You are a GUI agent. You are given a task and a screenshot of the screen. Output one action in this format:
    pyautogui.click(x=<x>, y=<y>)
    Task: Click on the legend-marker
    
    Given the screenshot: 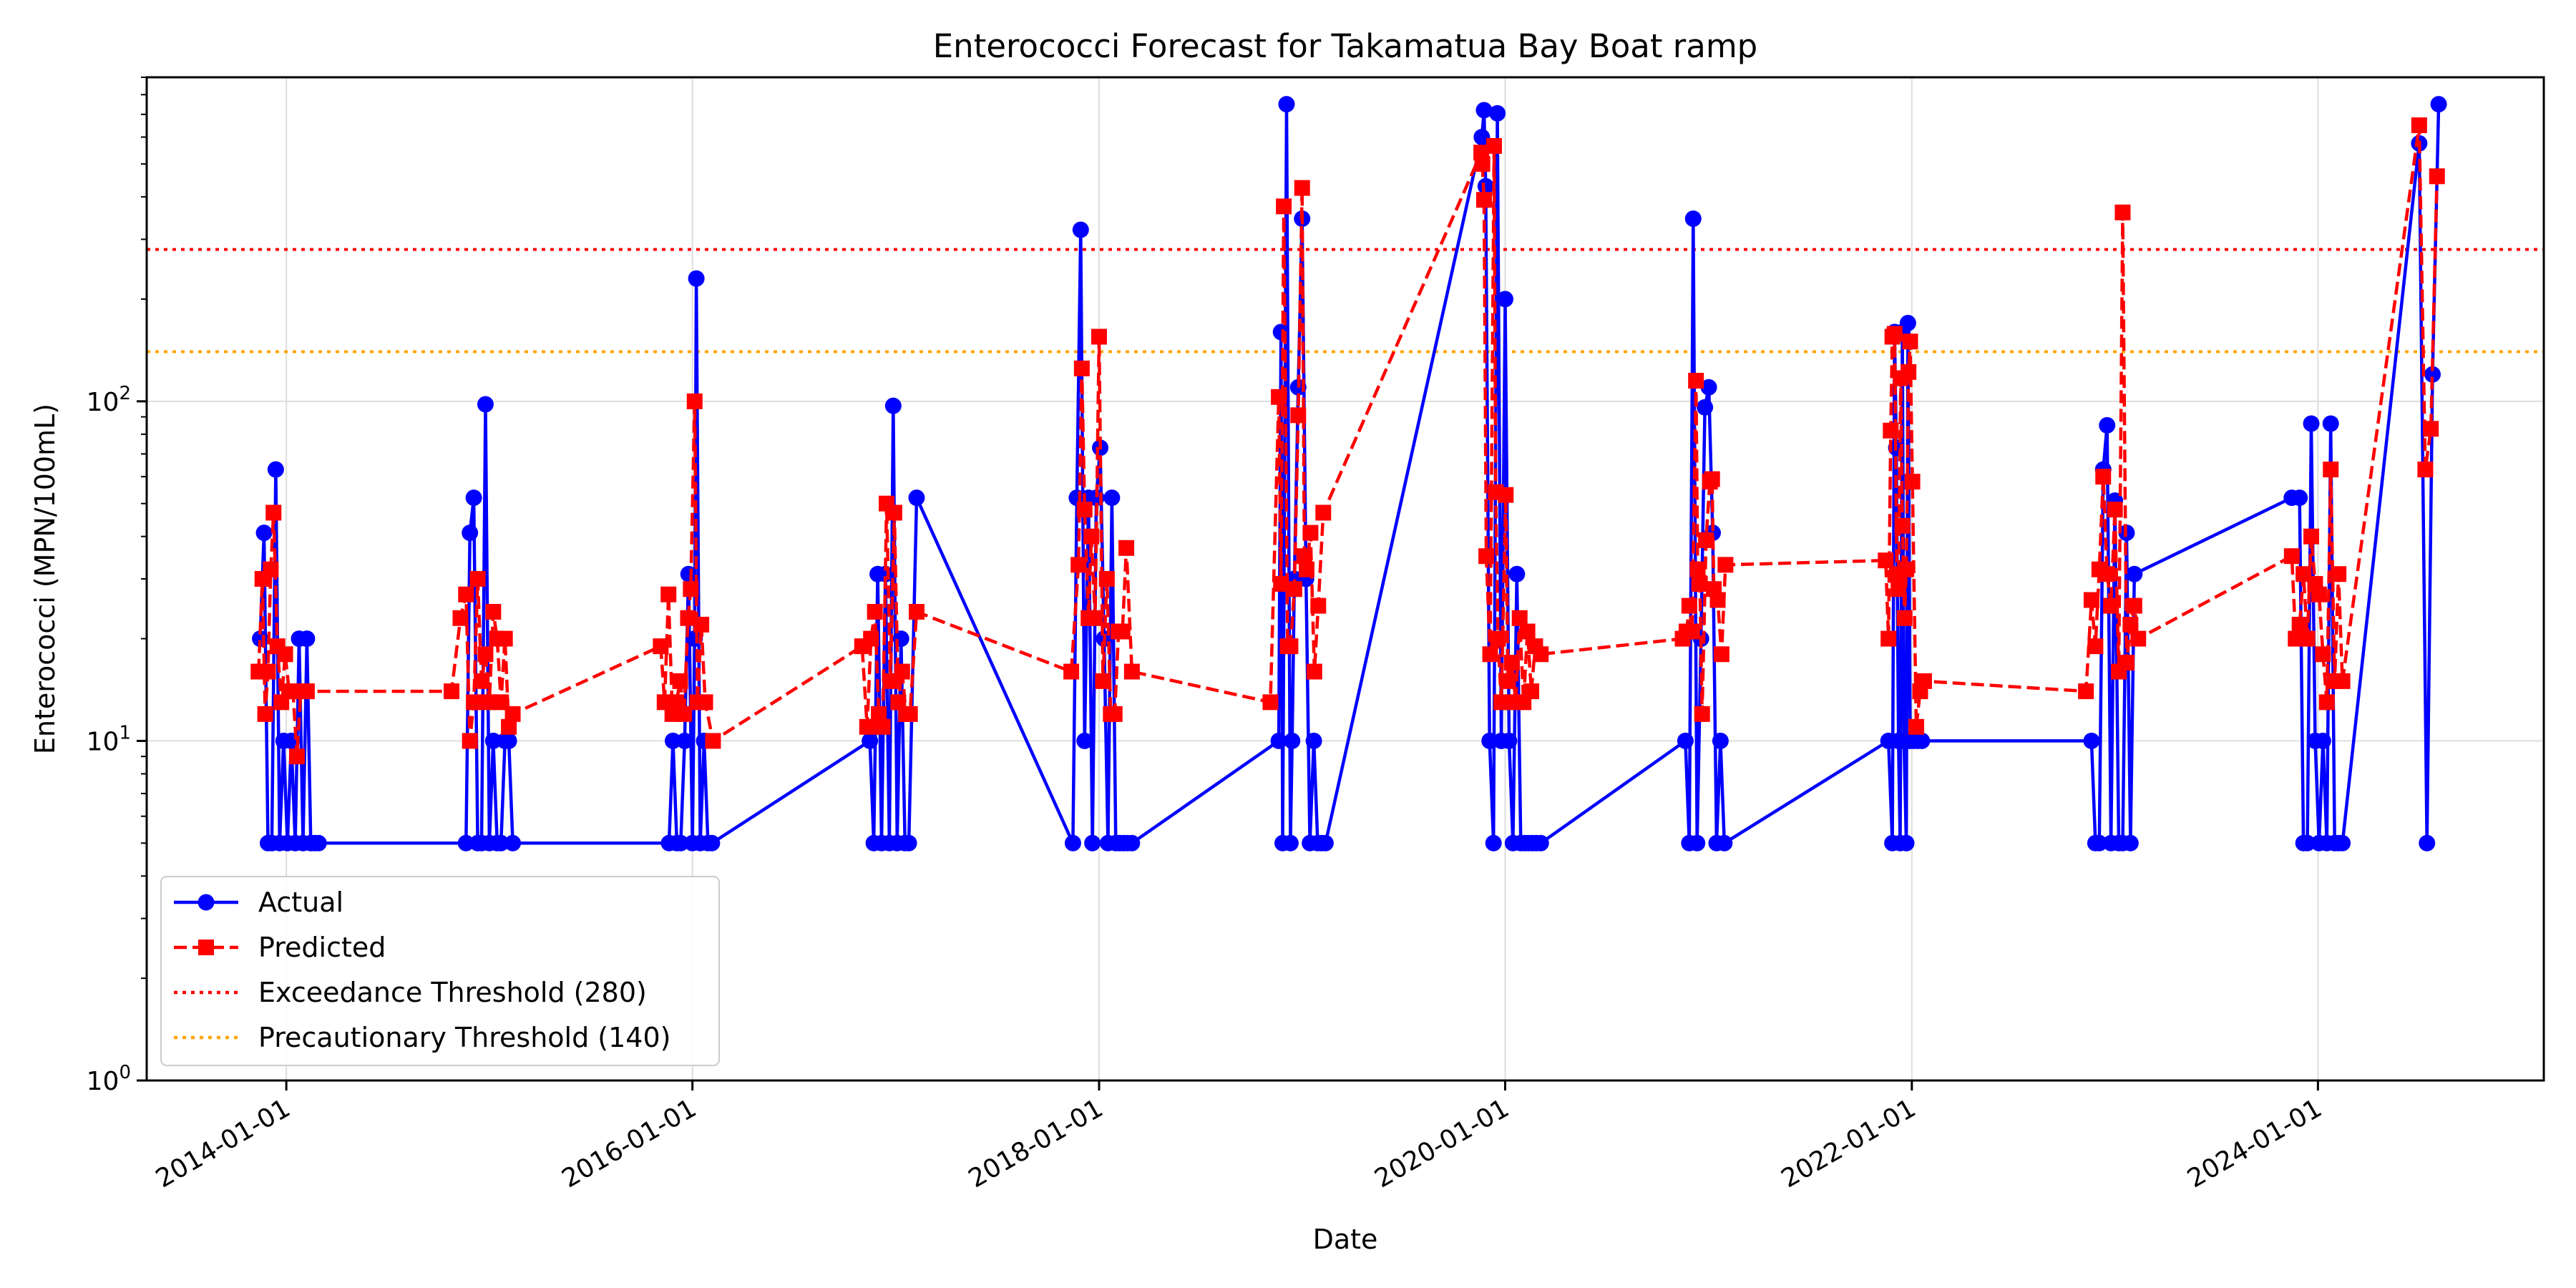 What is the action you would take?
    pyautogui.click(x=206, y=947)
    